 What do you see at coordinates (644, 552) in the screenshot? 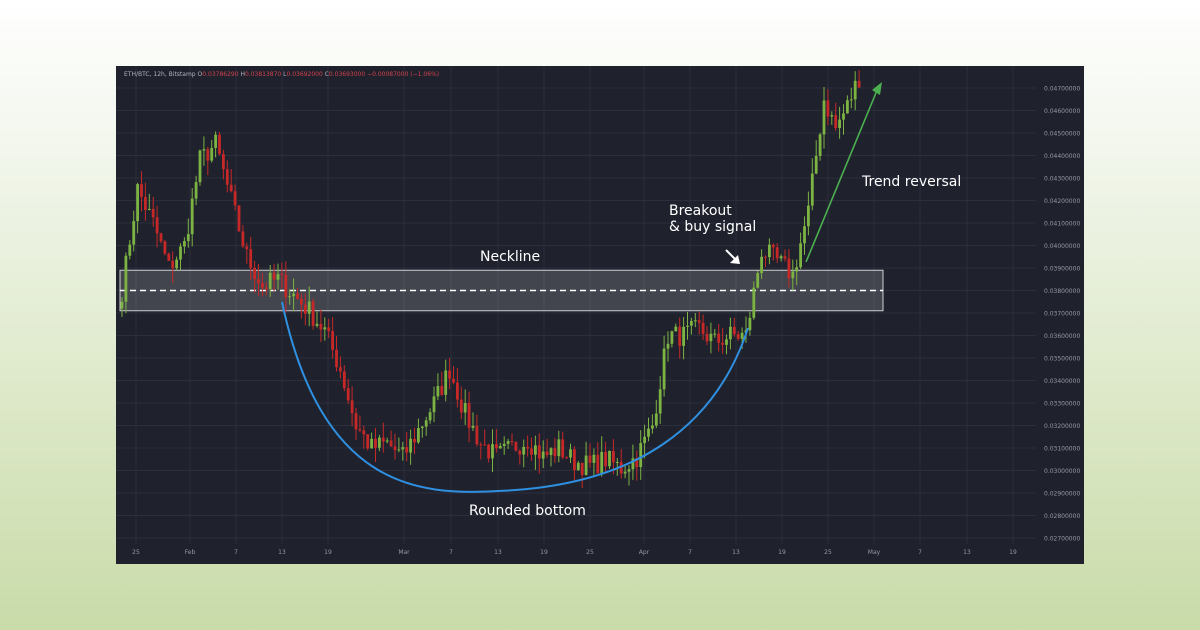
I see `x-tick-label: Apr` at bounding box center [644, 552].